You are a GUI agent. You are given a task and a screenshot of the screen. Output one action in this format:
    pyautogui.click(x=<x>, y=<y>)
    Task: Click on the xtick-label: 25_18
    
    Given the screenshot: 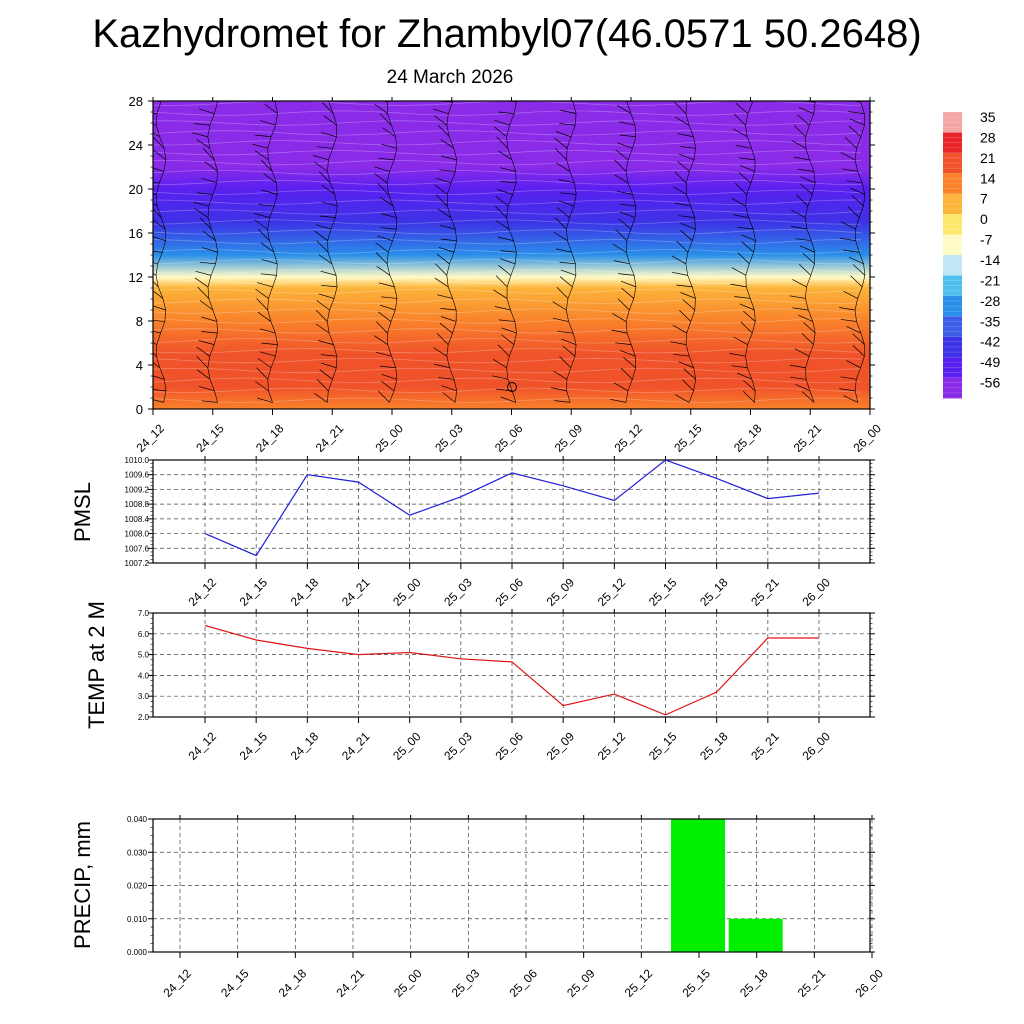 What is the action you would take?
    pyautogui.click(x=714, y=592)
    